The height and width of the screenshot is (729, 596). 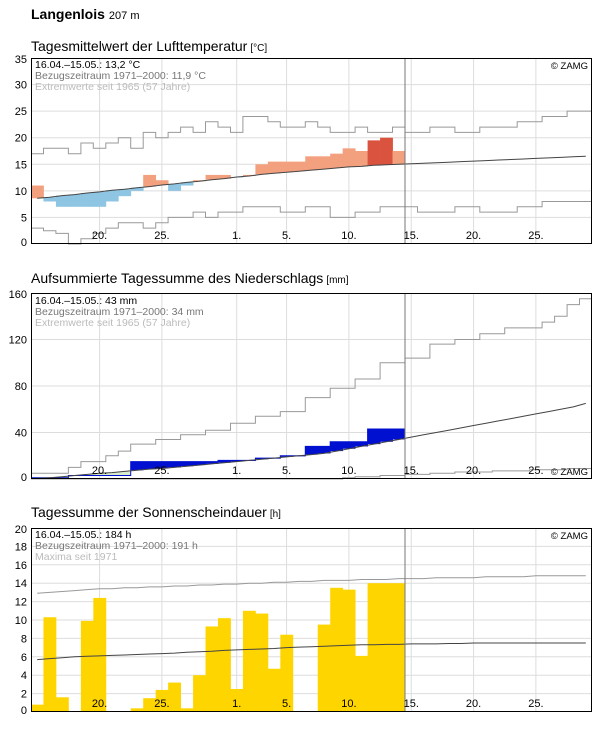 What do you see at coordinates (236, 704) in the screenshot?
I see `sunshine-x-tick-label: 1.` at bounding box center [236, 704].